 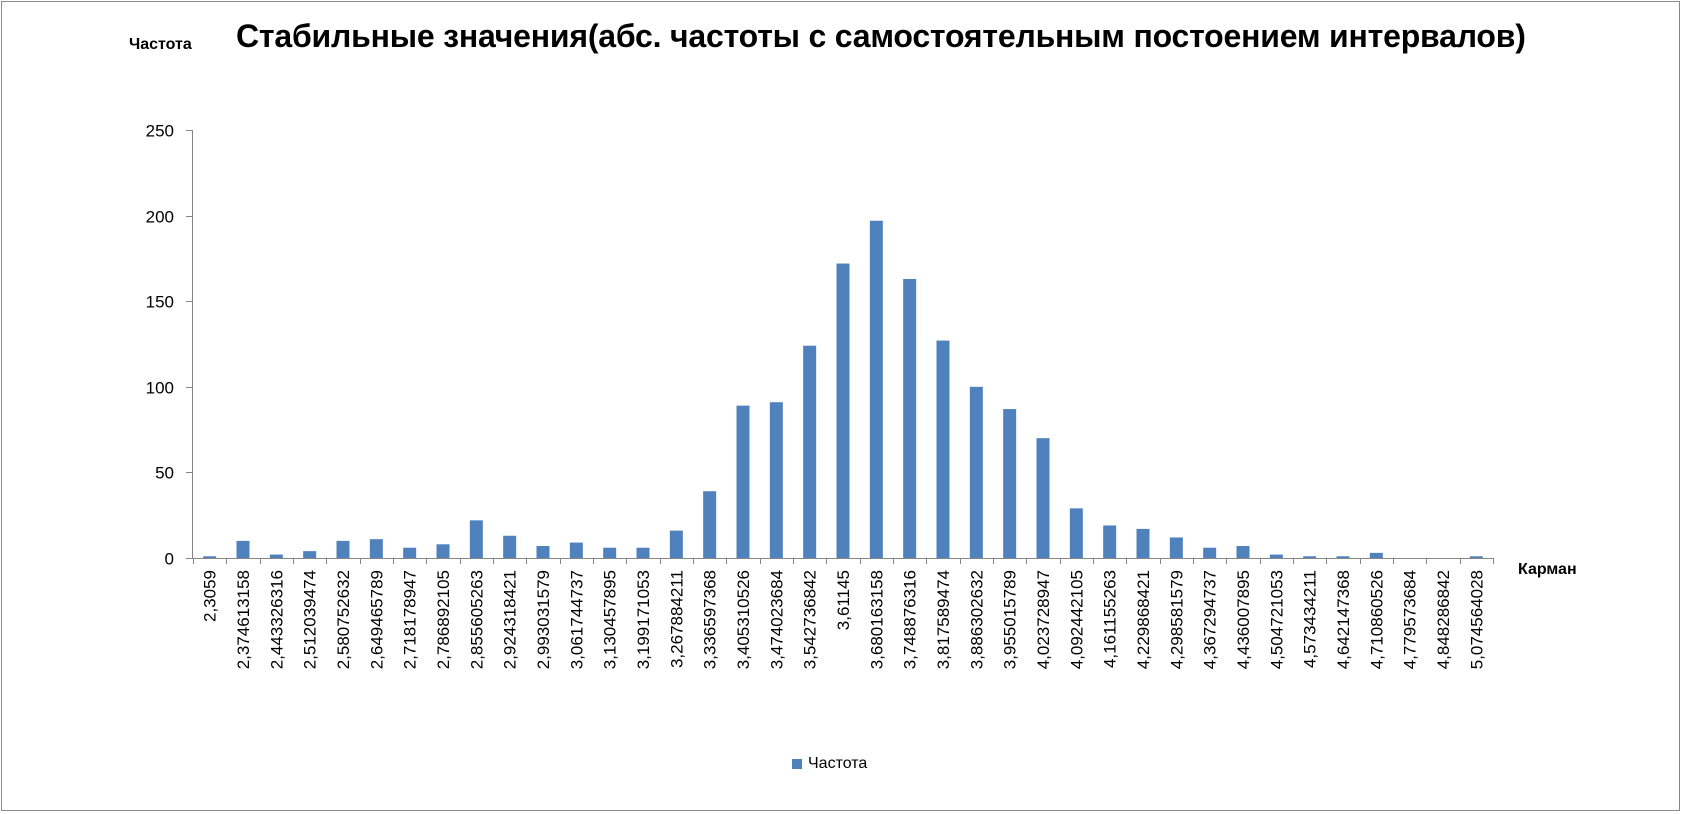 What do you see at coordinates (443, 619) in the screenshot?
I see `x-tick-label: 2,786892105` at bounding box center [443, 619].